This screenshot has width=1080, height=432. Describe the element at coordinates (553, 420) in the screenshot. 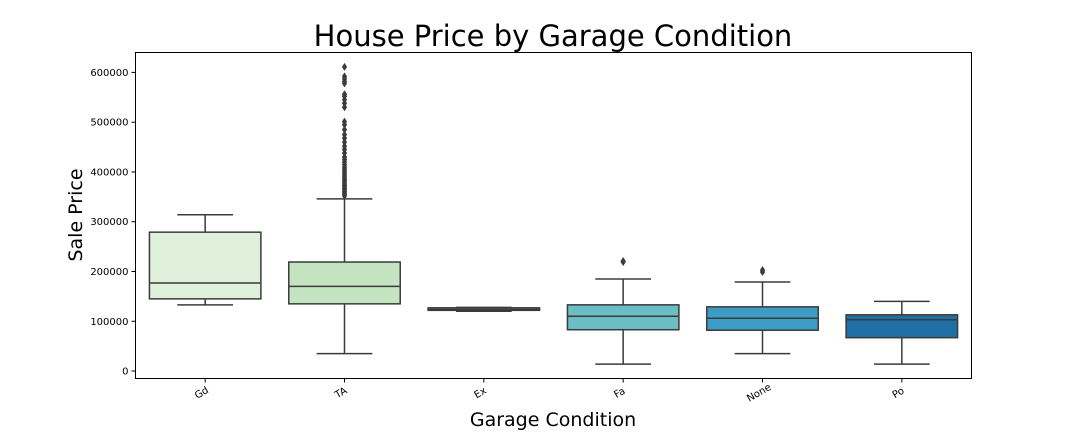

I see `x-axis-label: Garage Condition` at that location.